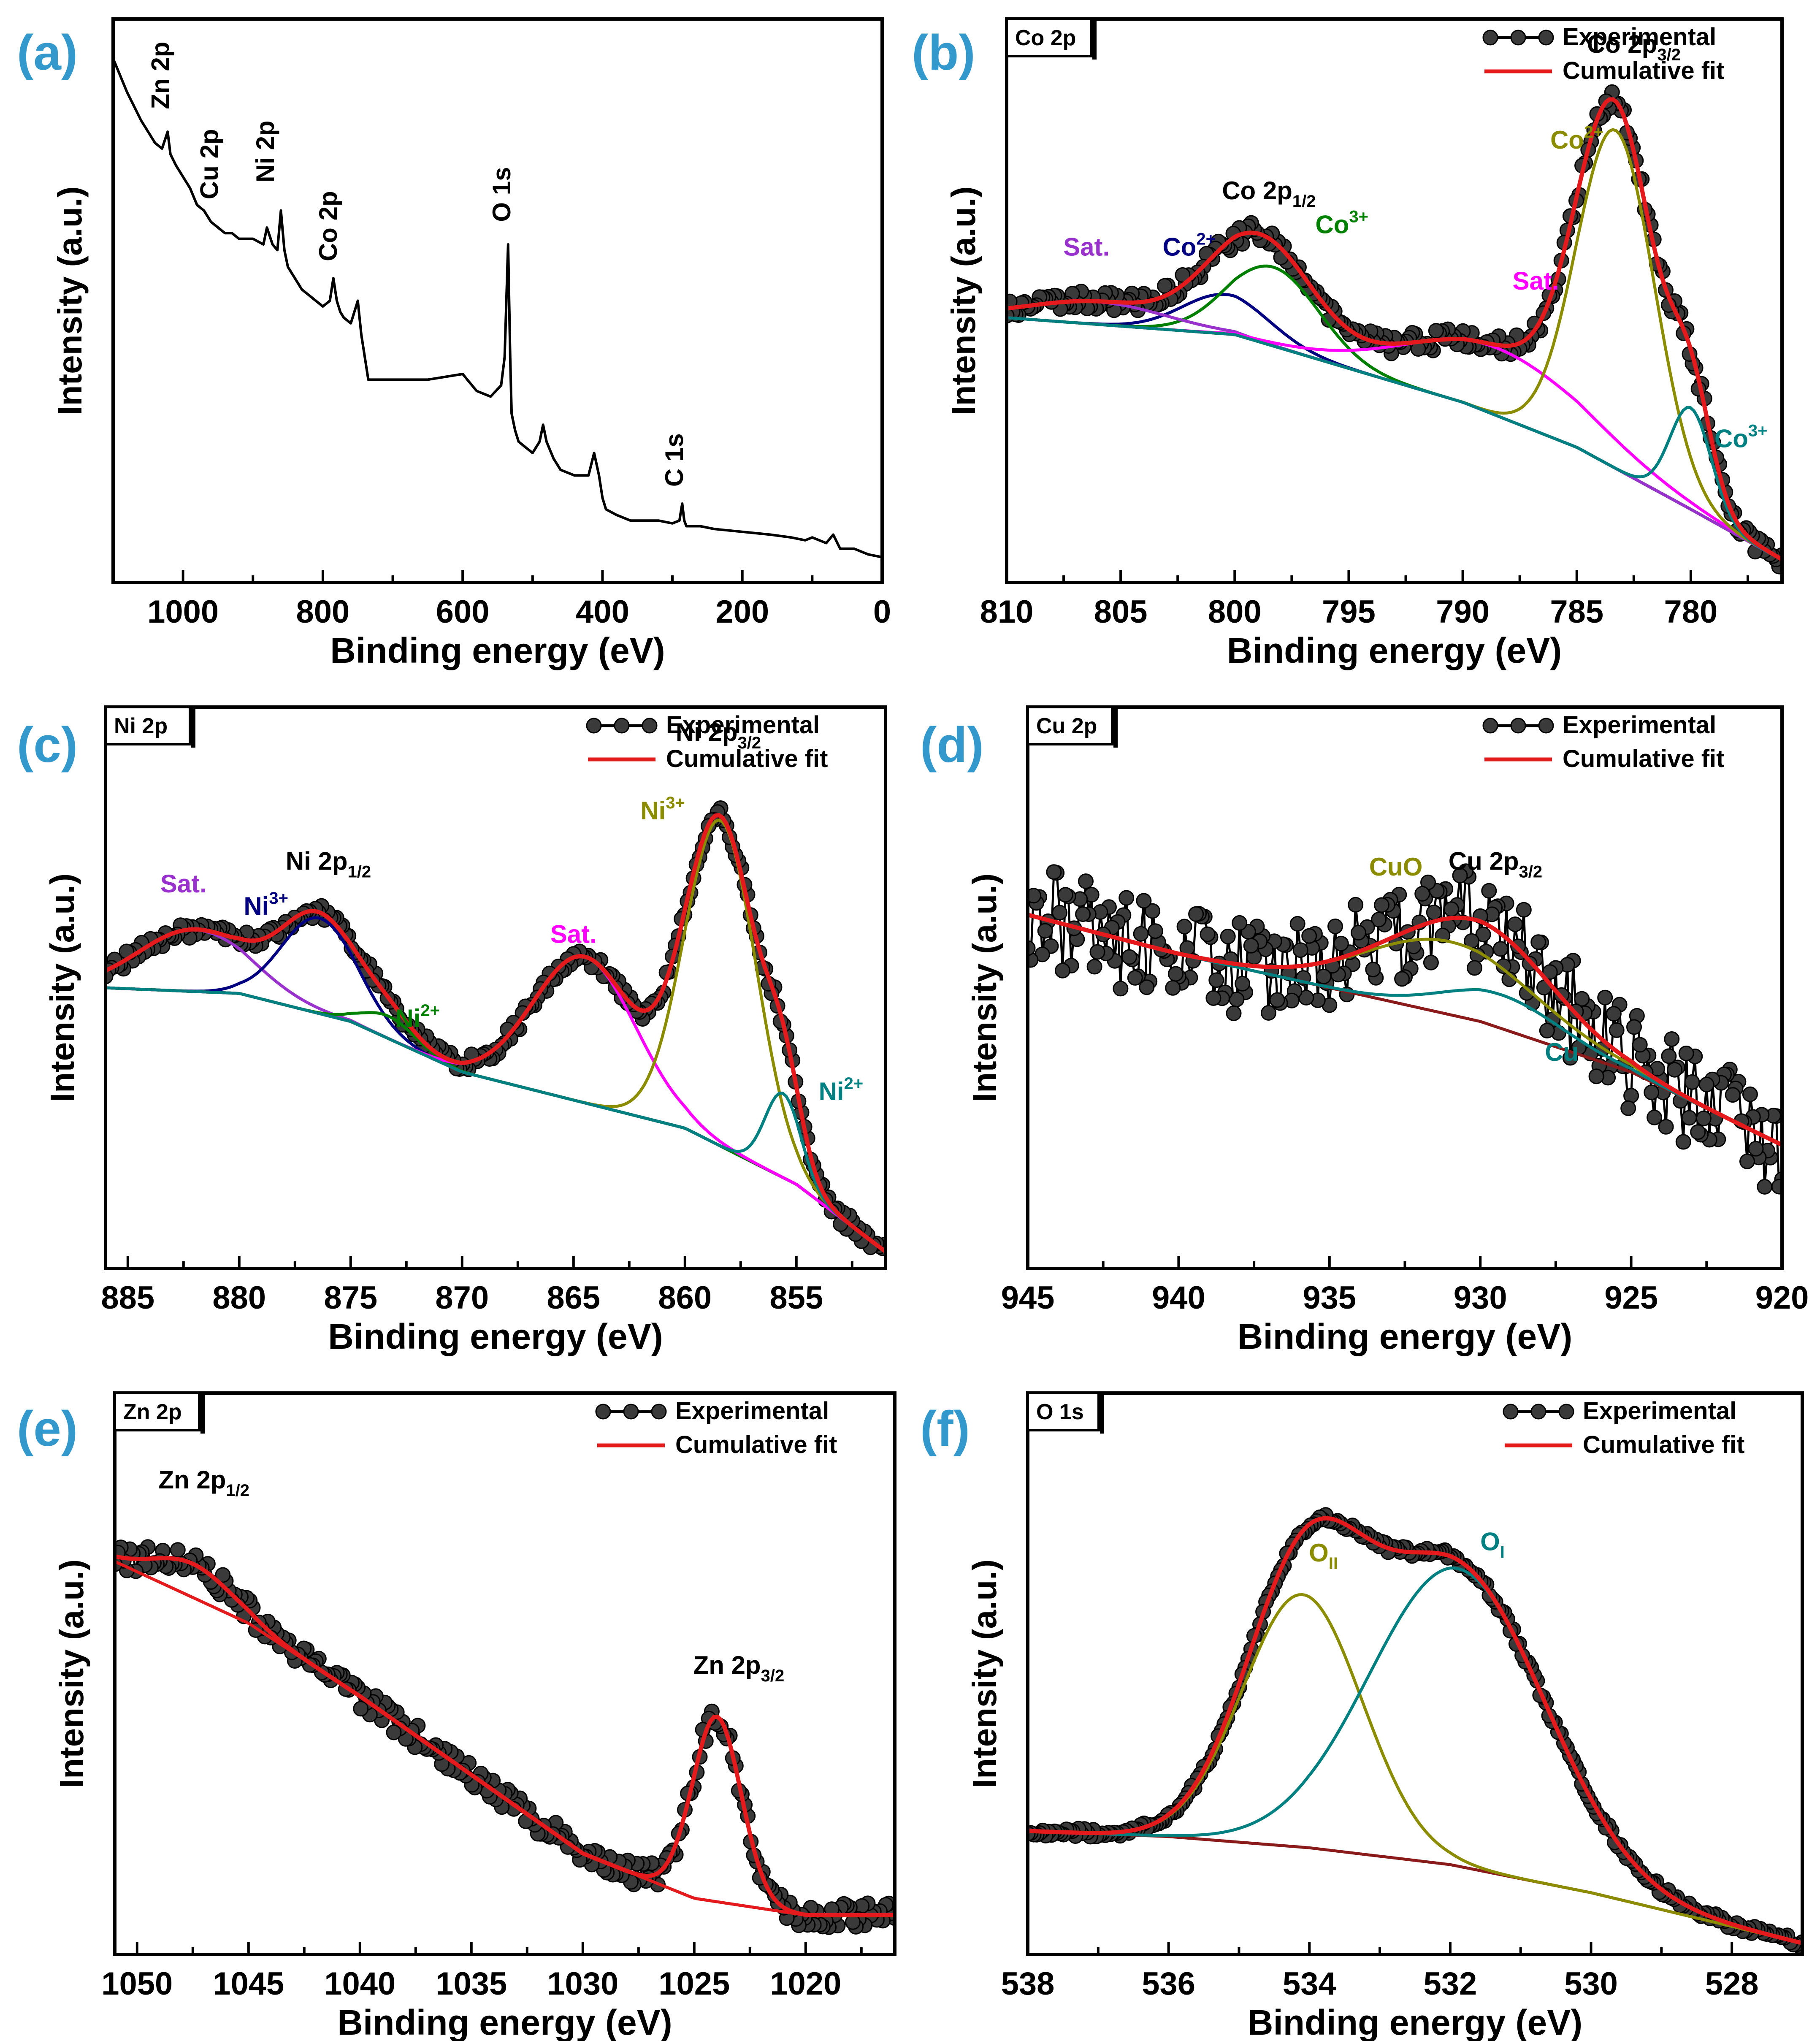 Image resolution: width=1820 pixels, height=2041 pixels. I want to click on region-box-e, so click(157, 1412).